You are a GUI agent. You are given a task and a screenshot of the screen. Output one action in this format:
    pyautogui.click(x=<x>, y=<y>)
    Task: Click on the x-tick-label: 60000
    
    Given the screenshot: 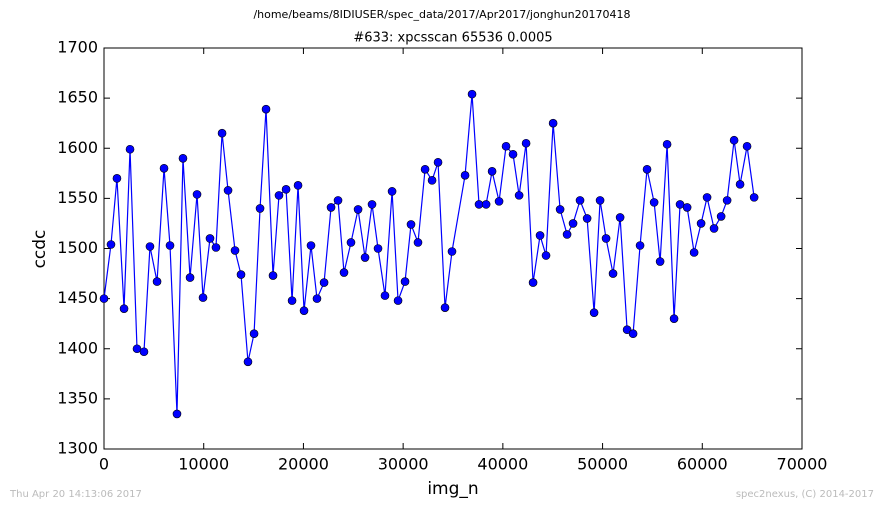 What is the action you would take?
    pyautogui.click(x=702, y=464)
    